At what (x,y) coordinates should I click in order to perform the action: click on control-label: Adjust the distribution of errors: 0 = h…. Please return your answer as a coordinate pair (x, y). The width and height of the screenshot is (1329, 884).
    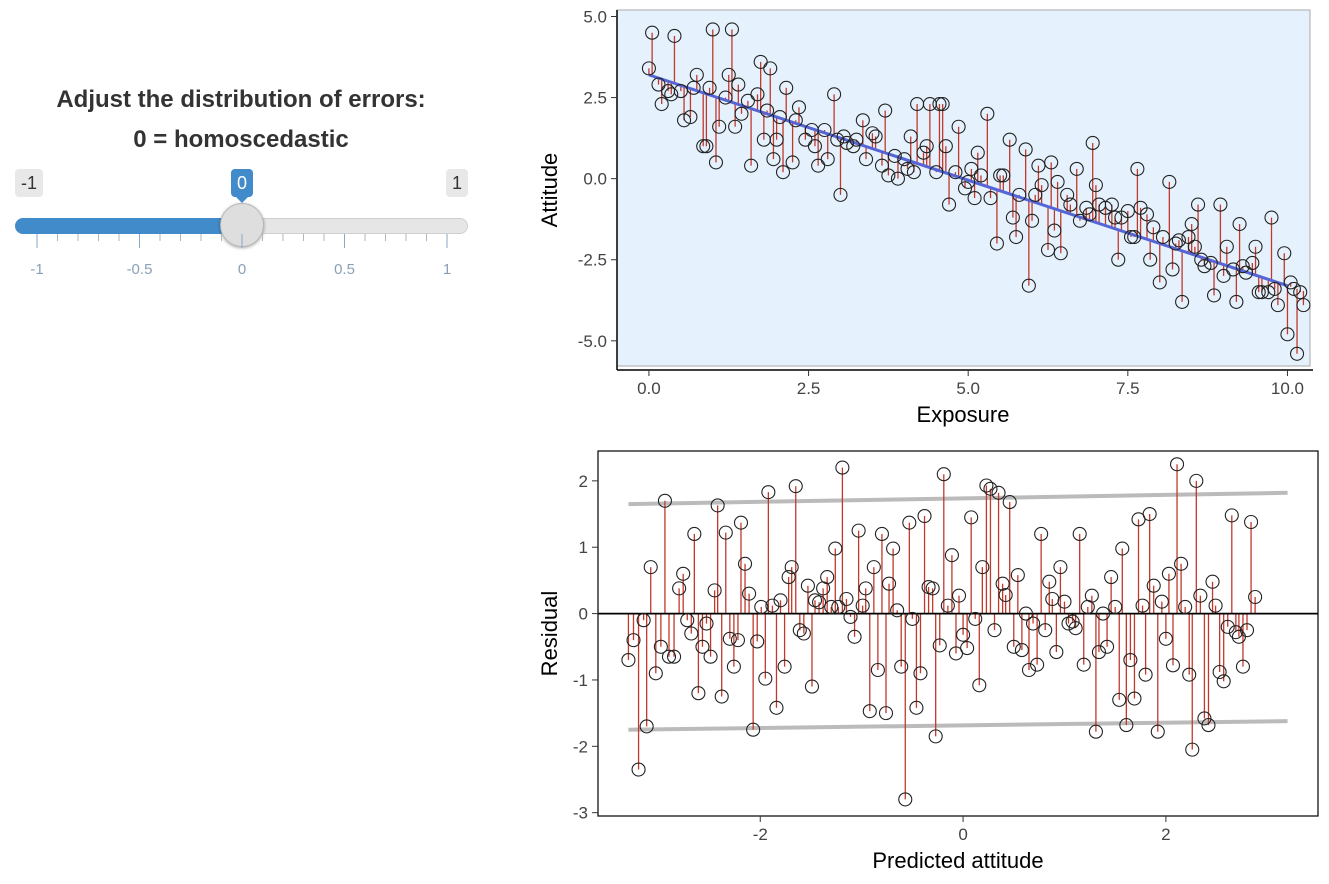
    Looking at the image, I should click on (241, 120).